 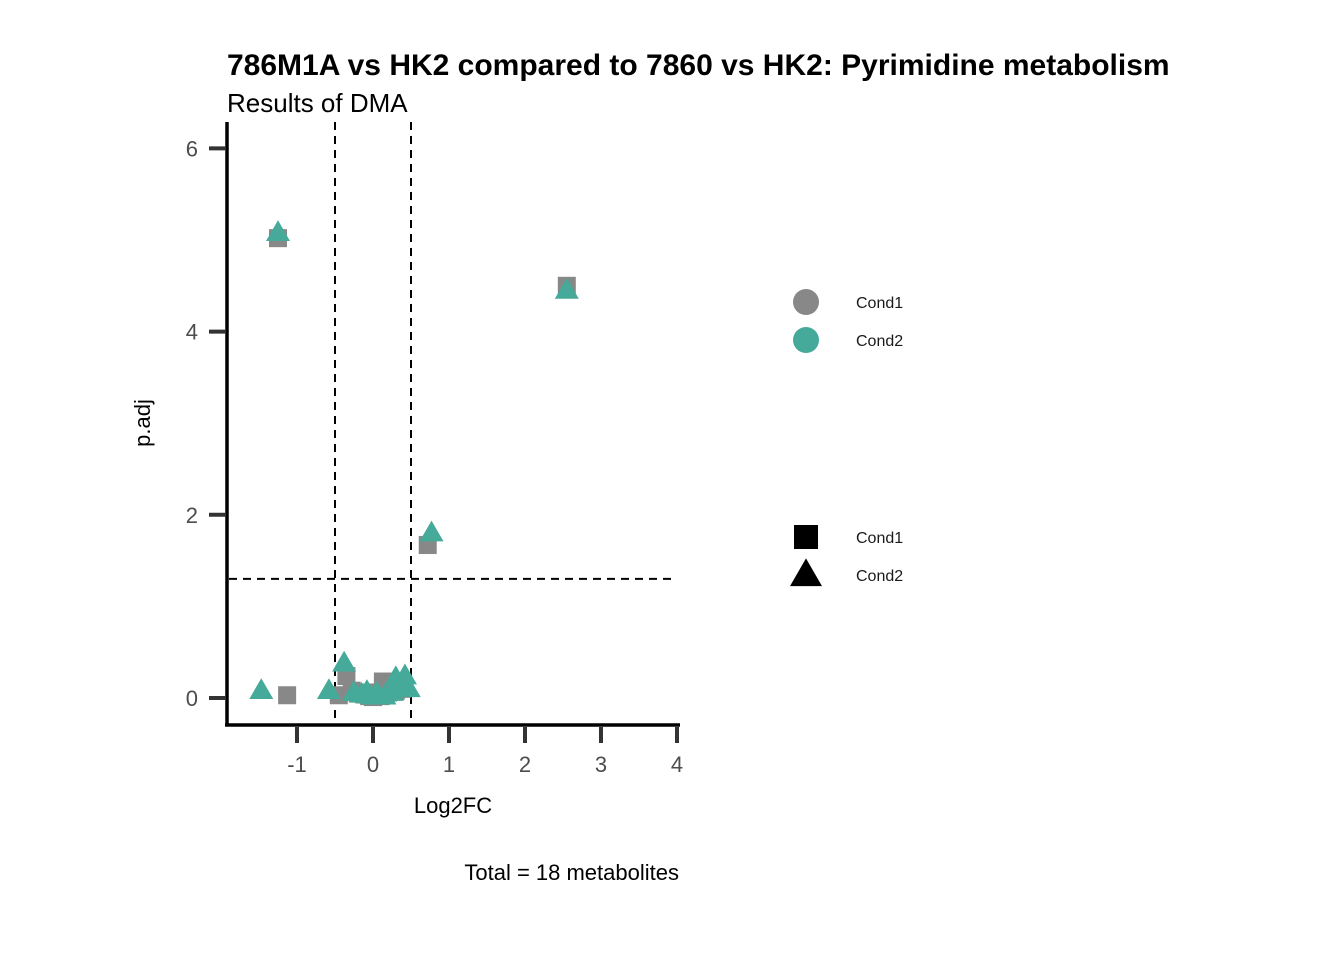 I want to click on x-tick-label: -1, so click(x=297, y=764).